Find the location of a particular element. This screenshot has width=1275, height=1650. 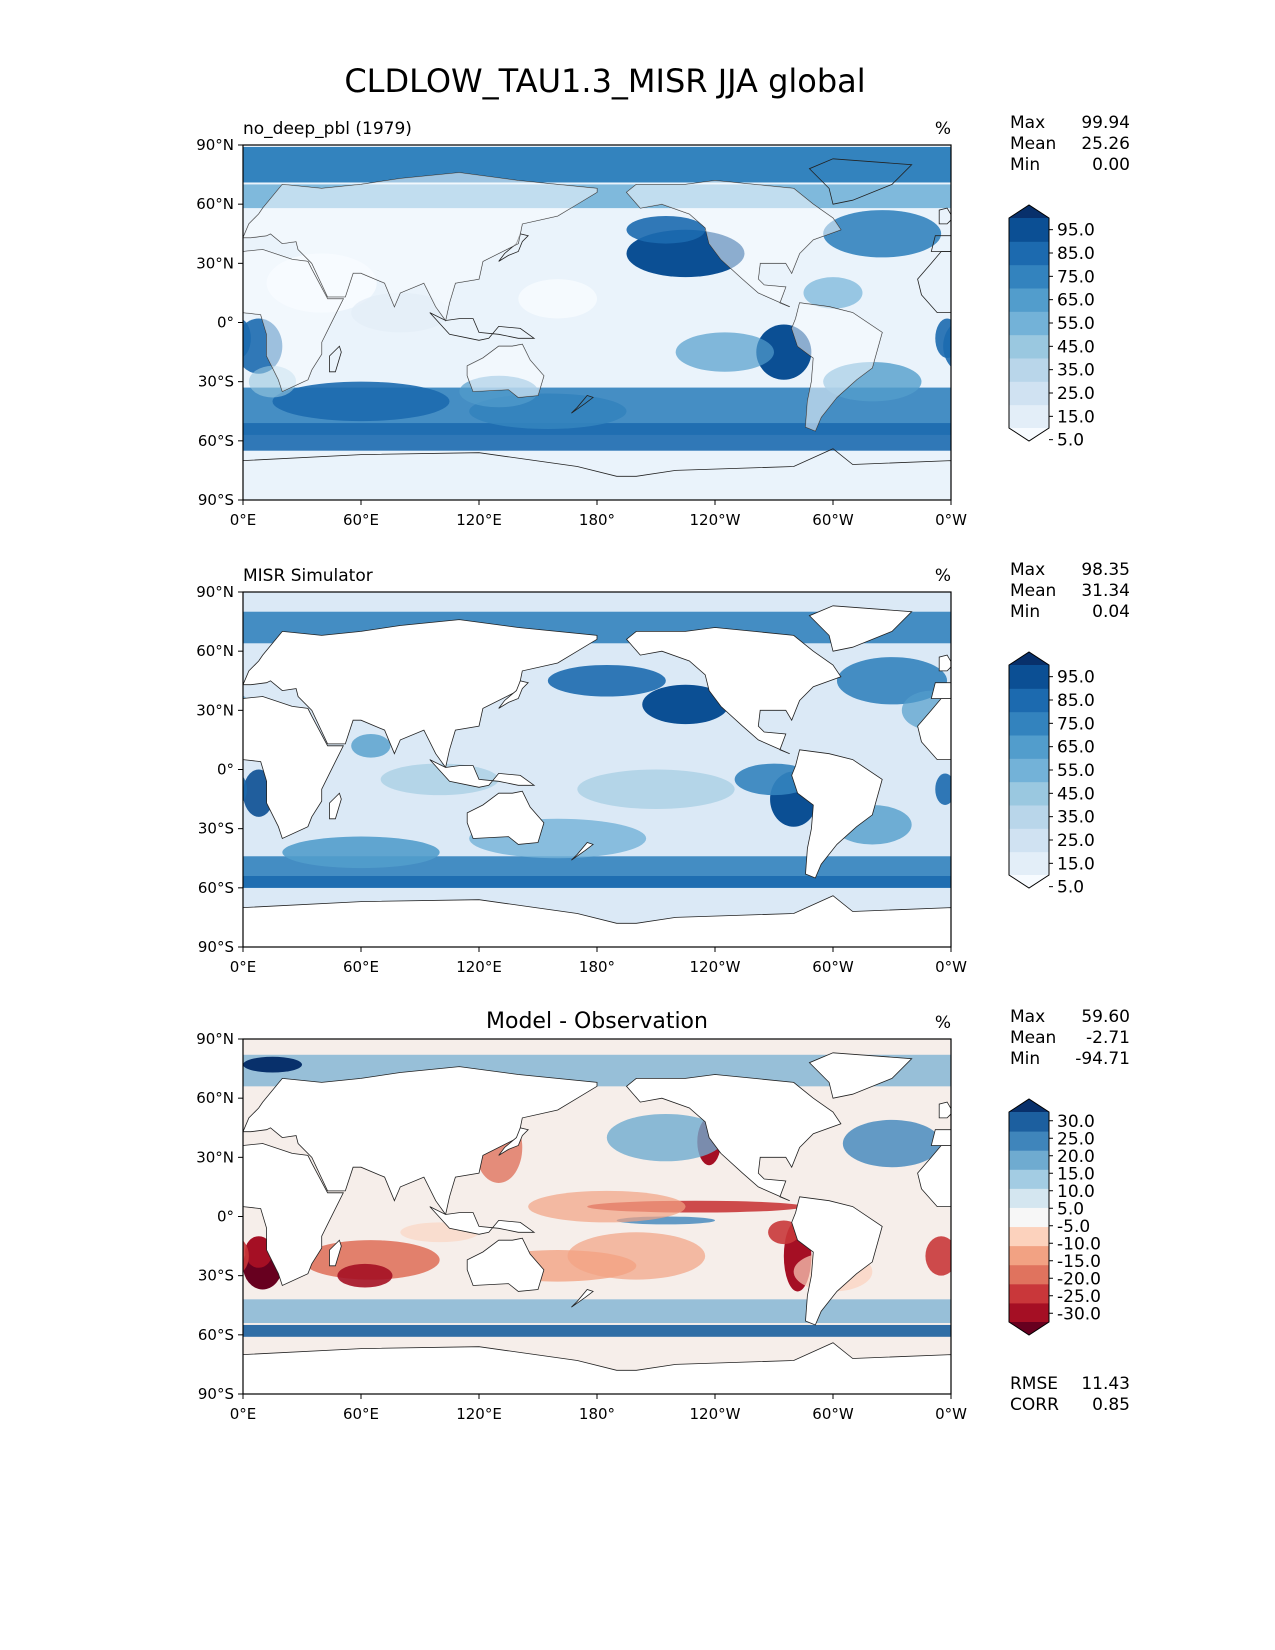

coastline-eurasia is located at coordinates (420, 694).